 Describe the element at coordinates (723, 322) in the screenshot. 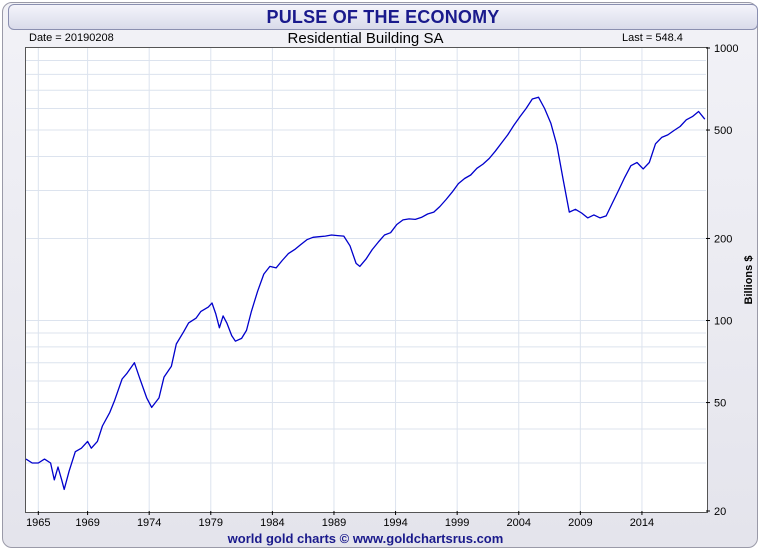

I see `y-tick-label: 100` at that location.